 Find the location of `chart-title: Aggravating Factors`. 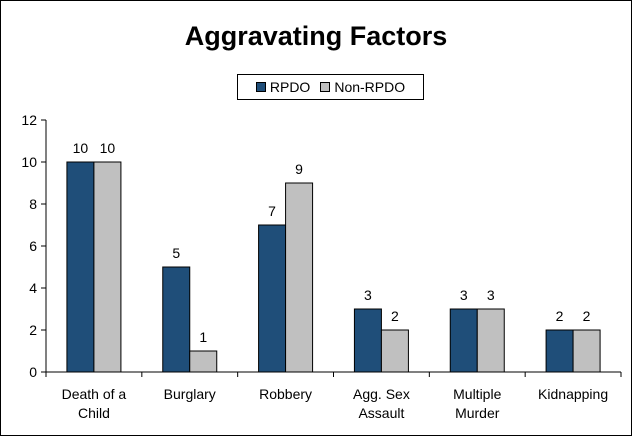

chart-title: Aggravating Factors is located at coordinates (316, 36).